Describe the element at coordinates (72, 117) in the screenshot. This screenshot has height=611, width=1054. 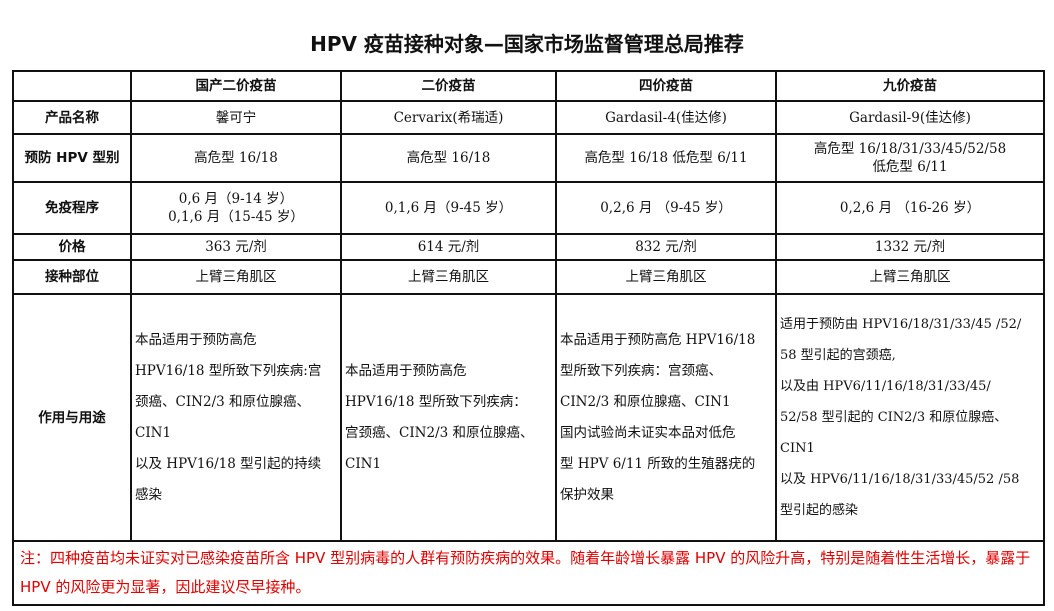
I see `row-label: 产品名称` at that location.